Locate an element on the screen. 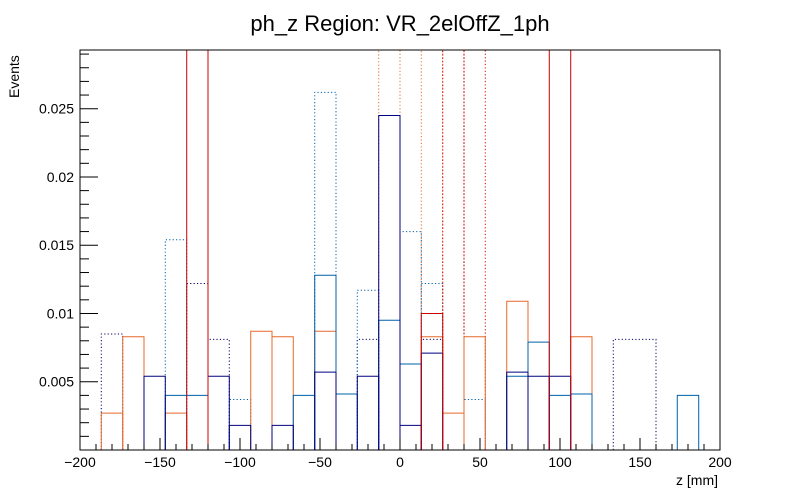 The image size is (800, 500). x-axis-label: z [mm] is located at coordinates (697, 480).